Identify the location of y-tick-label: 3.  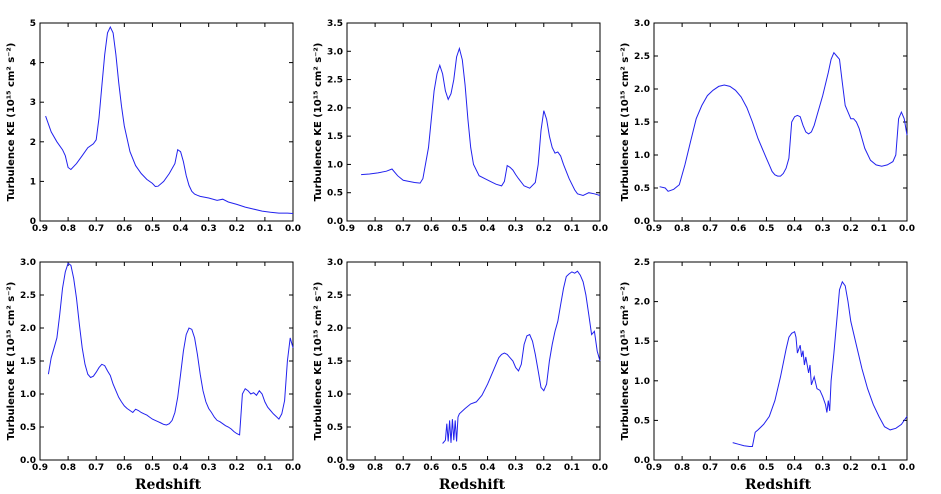
(33, 103).